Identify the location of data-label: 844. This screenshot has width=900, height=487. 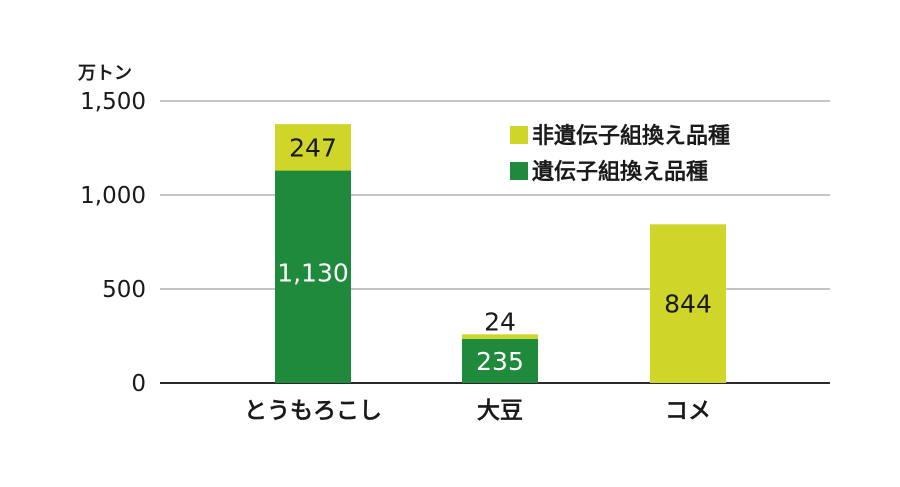
(688, 304).